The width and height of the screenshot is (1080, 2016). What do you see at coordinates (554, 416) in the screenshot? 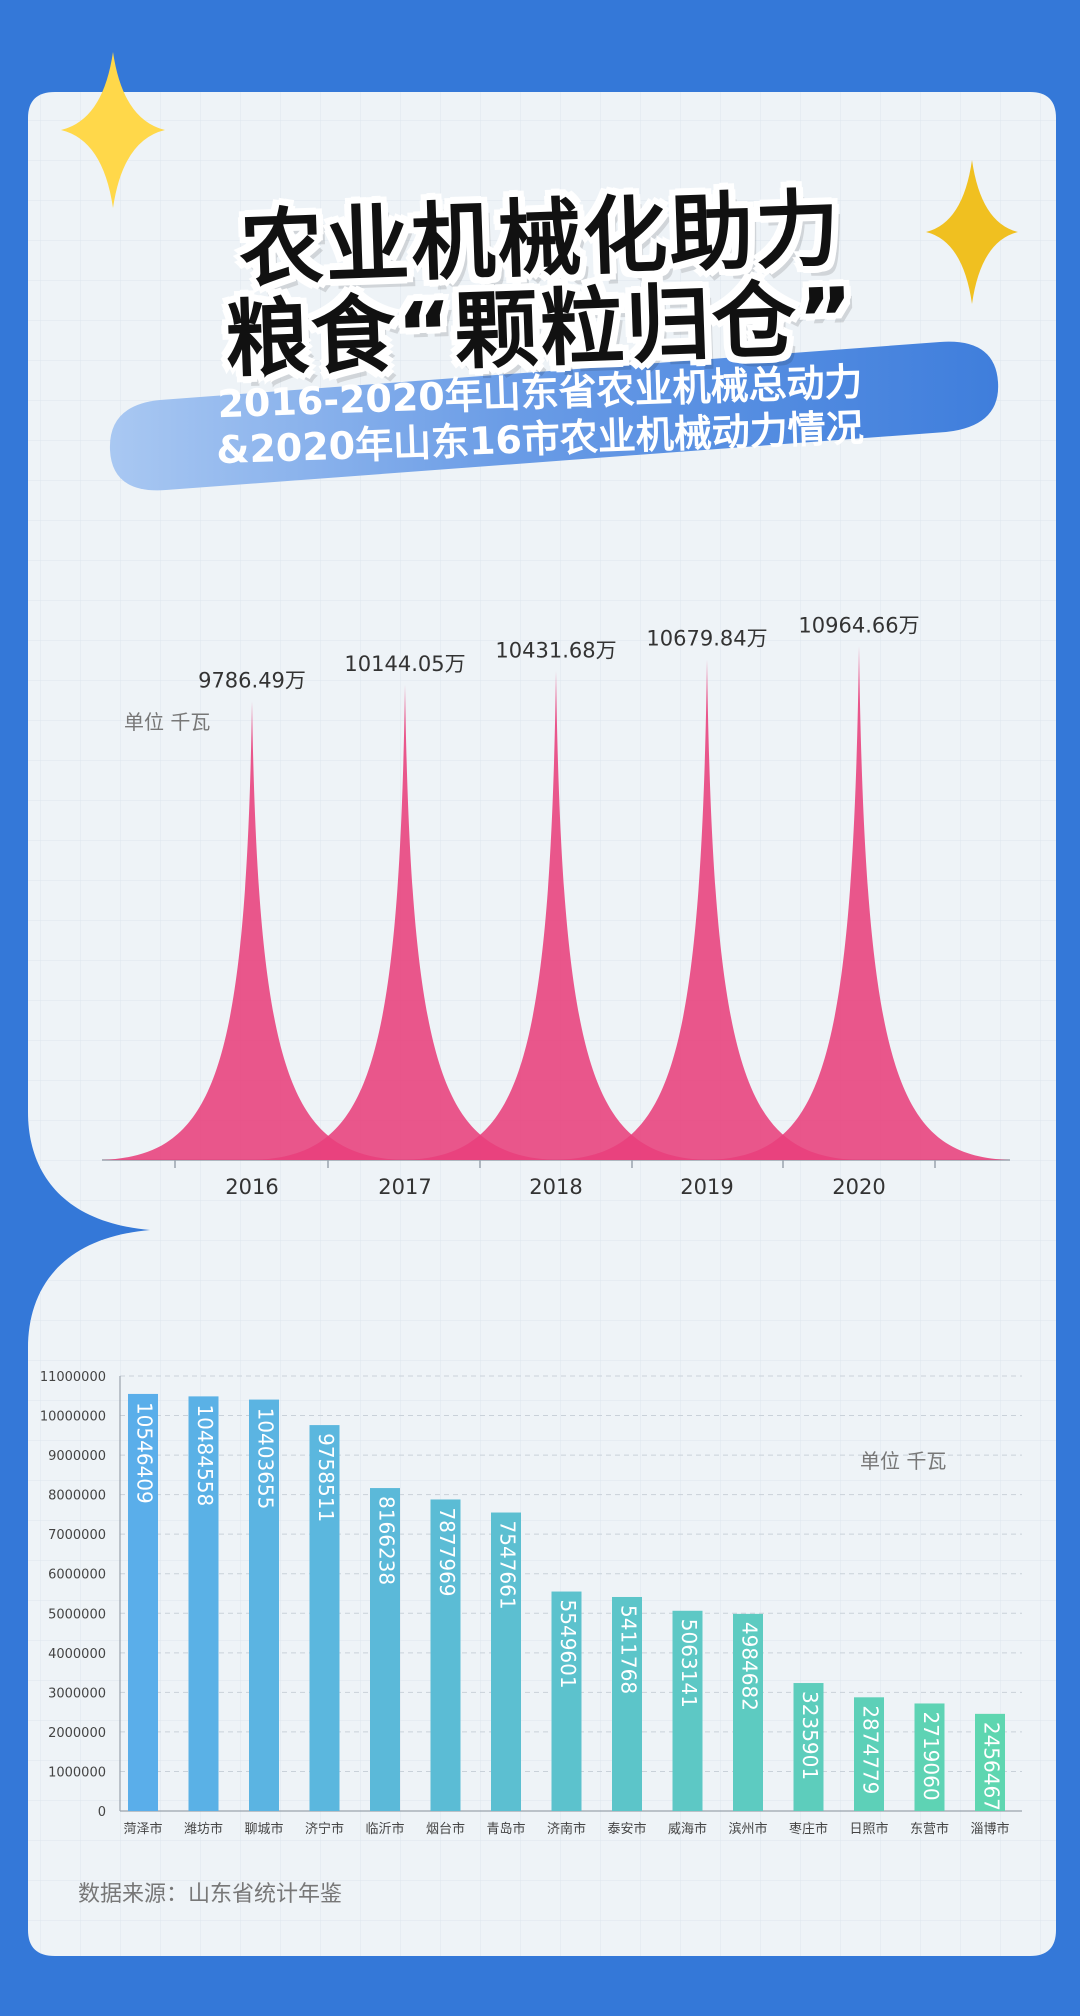
I see `subtitle-ribbon` at bounding box center [554, 416].